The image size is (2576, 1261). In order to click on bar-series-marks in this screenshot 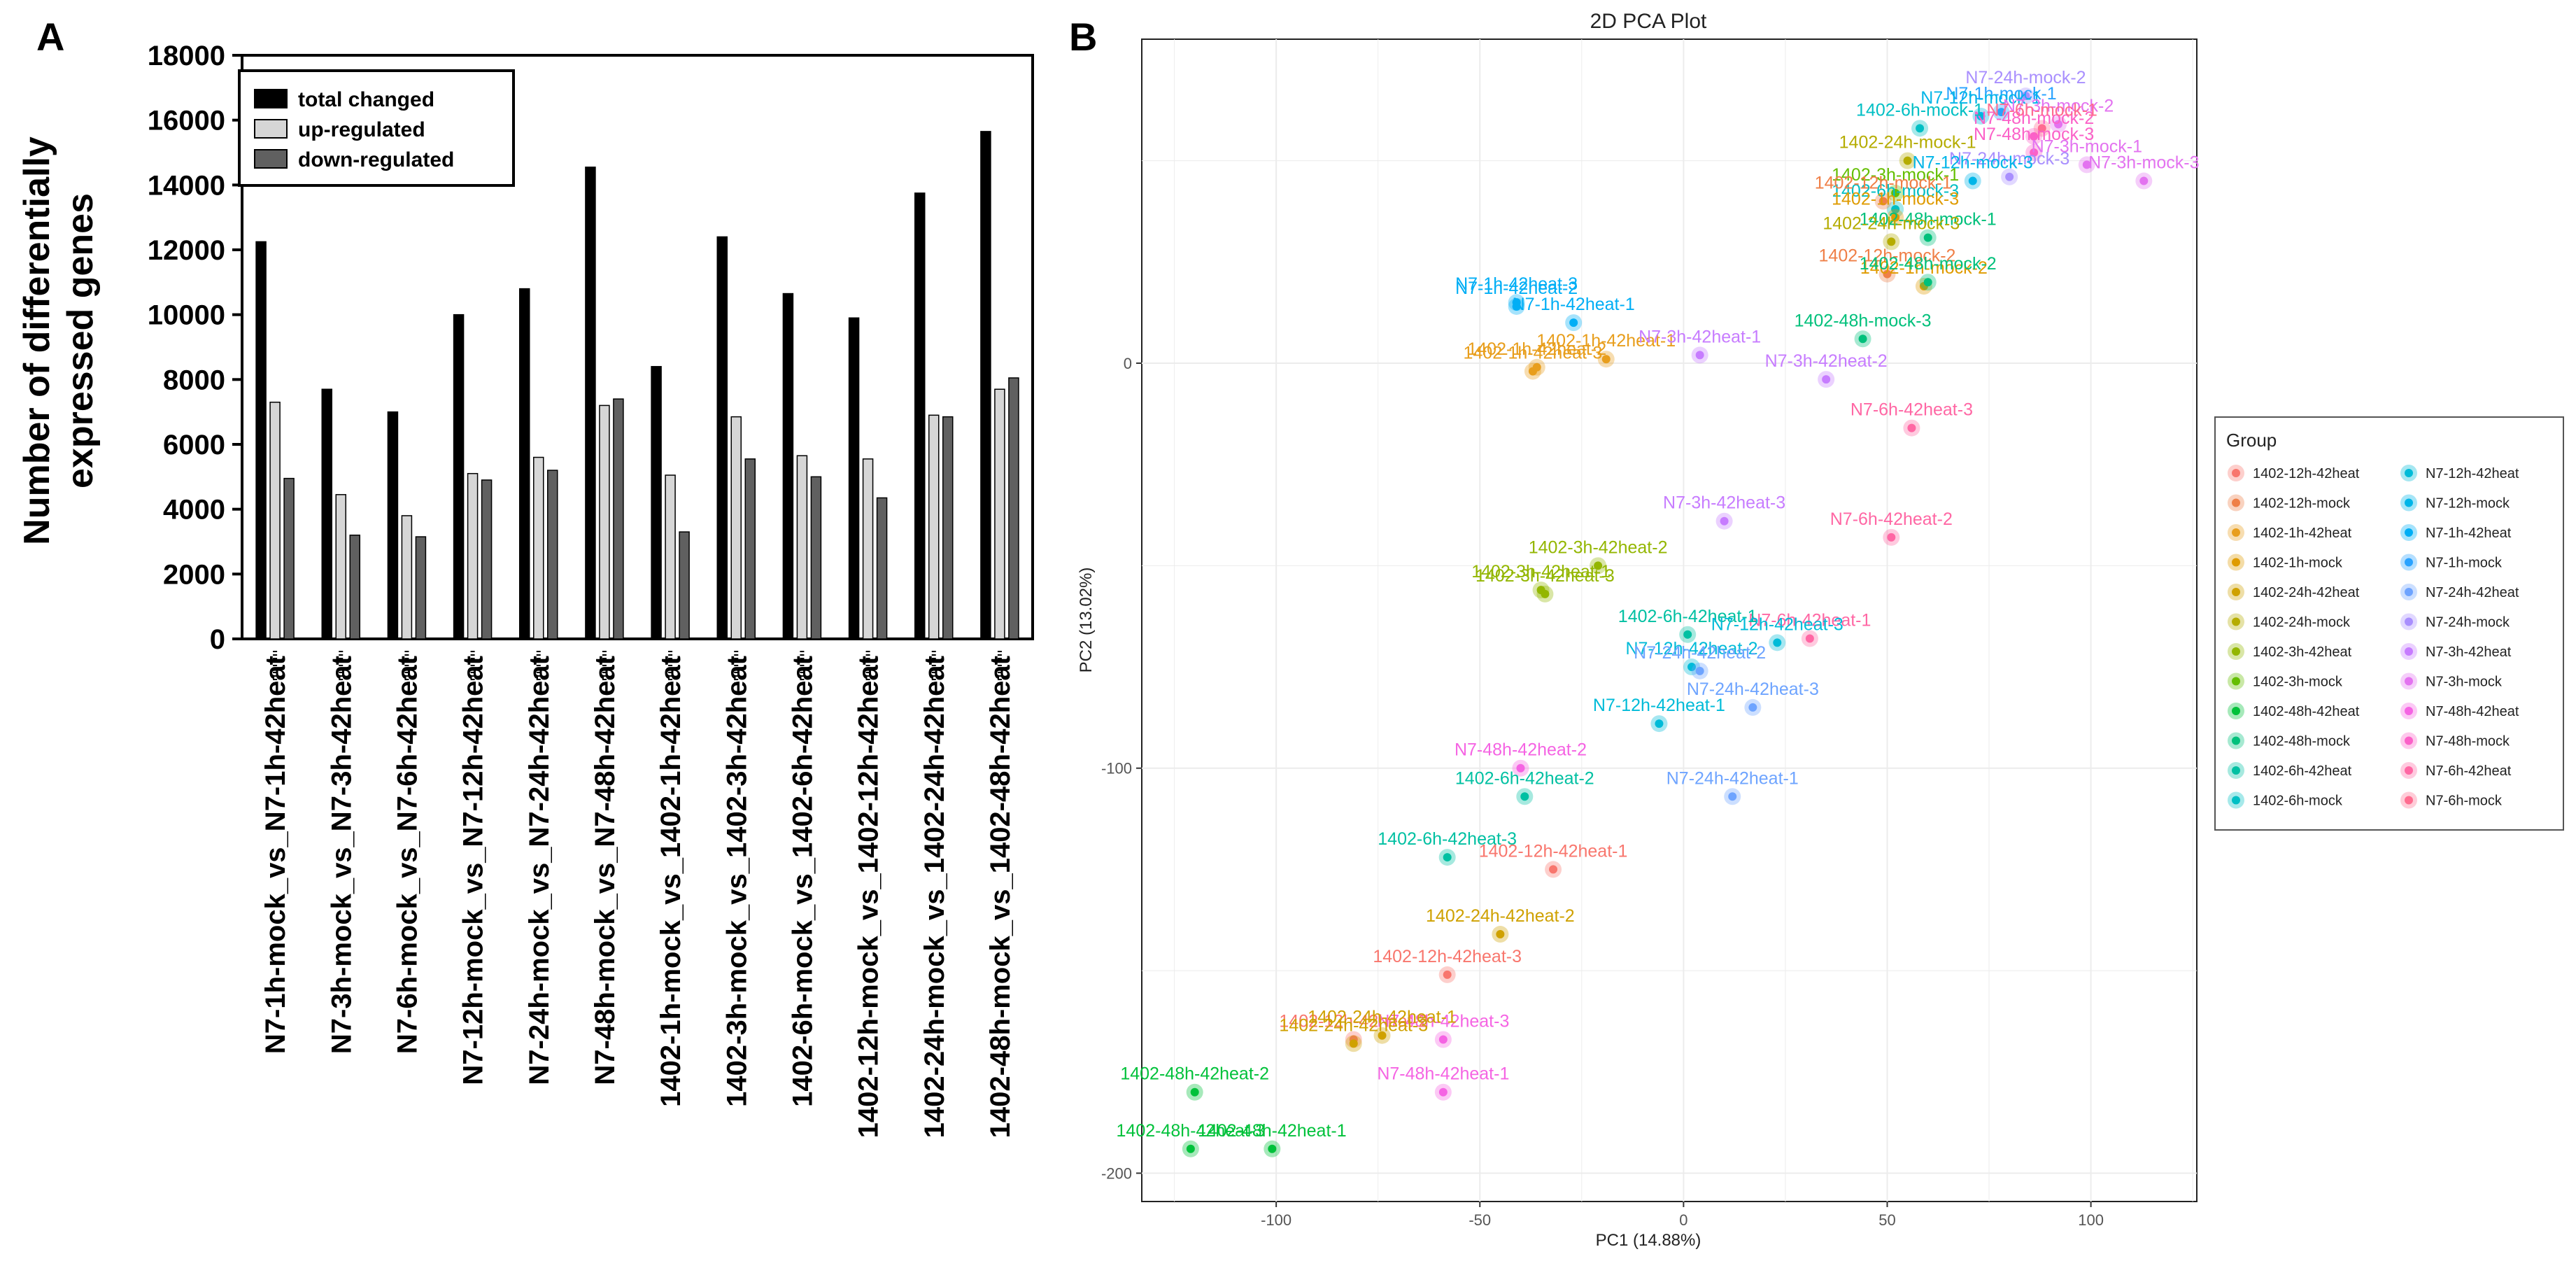, I will do `click(637, 385)`.